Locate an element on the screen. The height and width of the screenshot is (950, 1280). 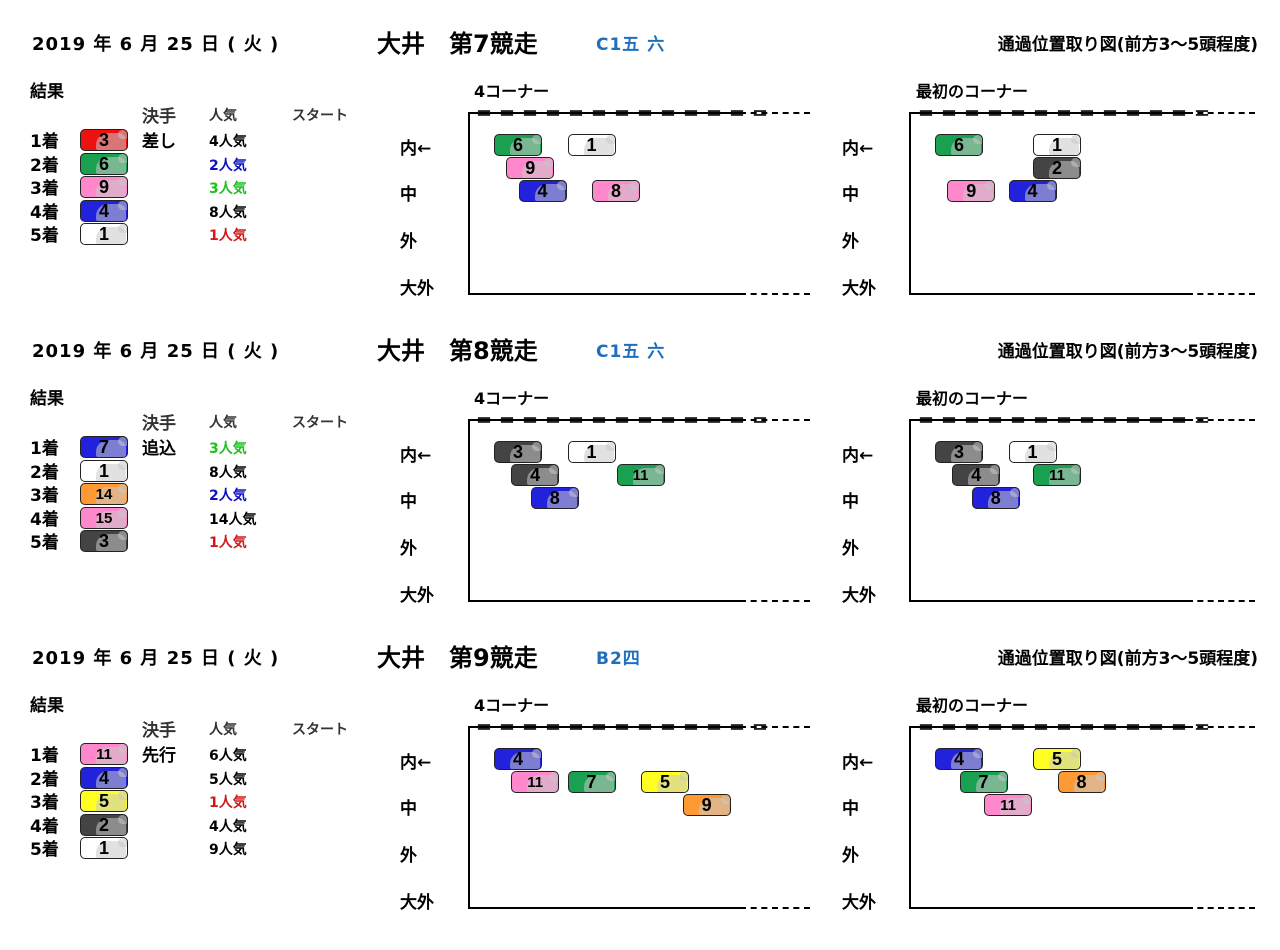
horse-number: 7 is located at coordinates (591, 782).